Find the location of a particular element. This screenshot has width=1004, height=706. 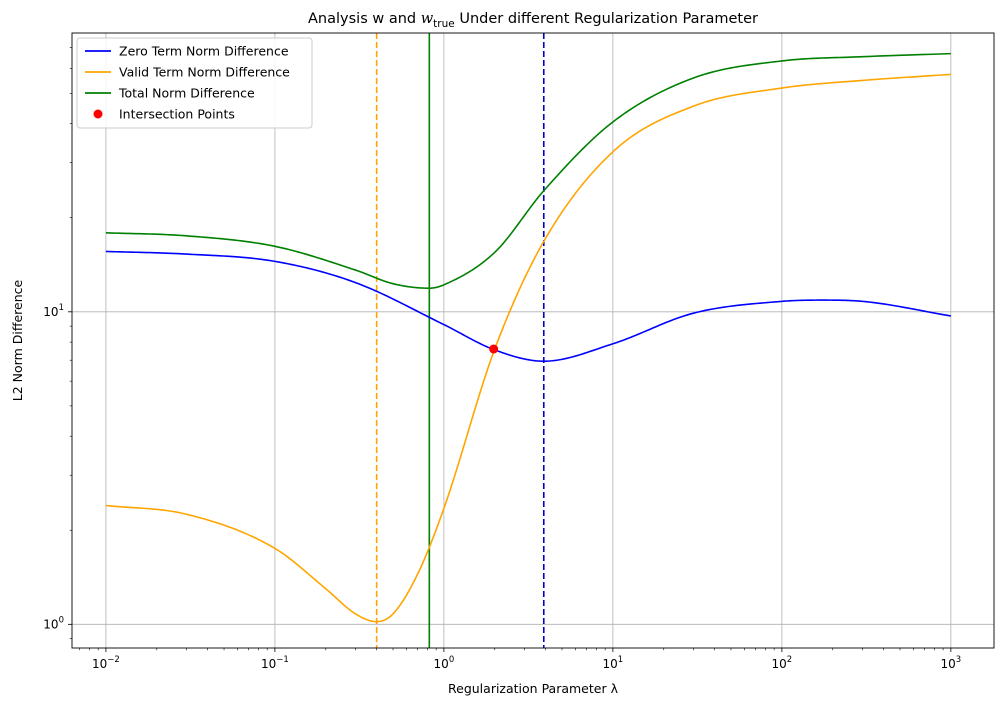

legend-label: Valid Term Norm Difference is located at coordinates (204, 72).